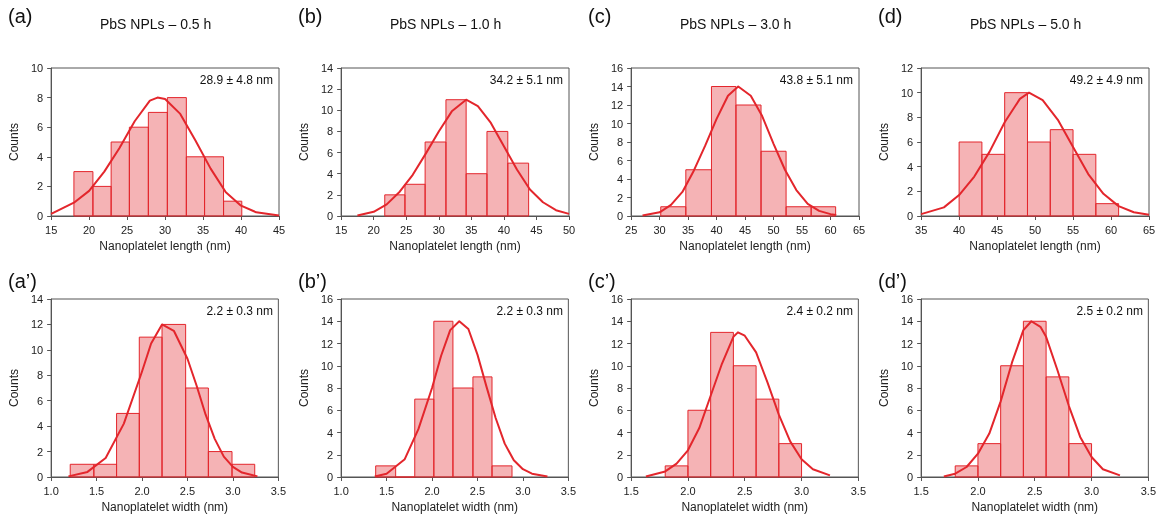  Describe the element at coordinates (526, 80) in the screenshot. I see `annotation: 34.2 ± 5.1 nm` at that location.